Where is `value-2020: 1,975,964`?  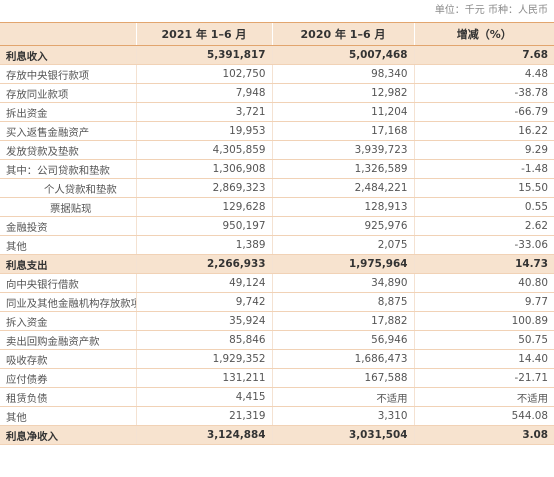
value-2020: 1,975,964 is located at coordinates (342, 264).